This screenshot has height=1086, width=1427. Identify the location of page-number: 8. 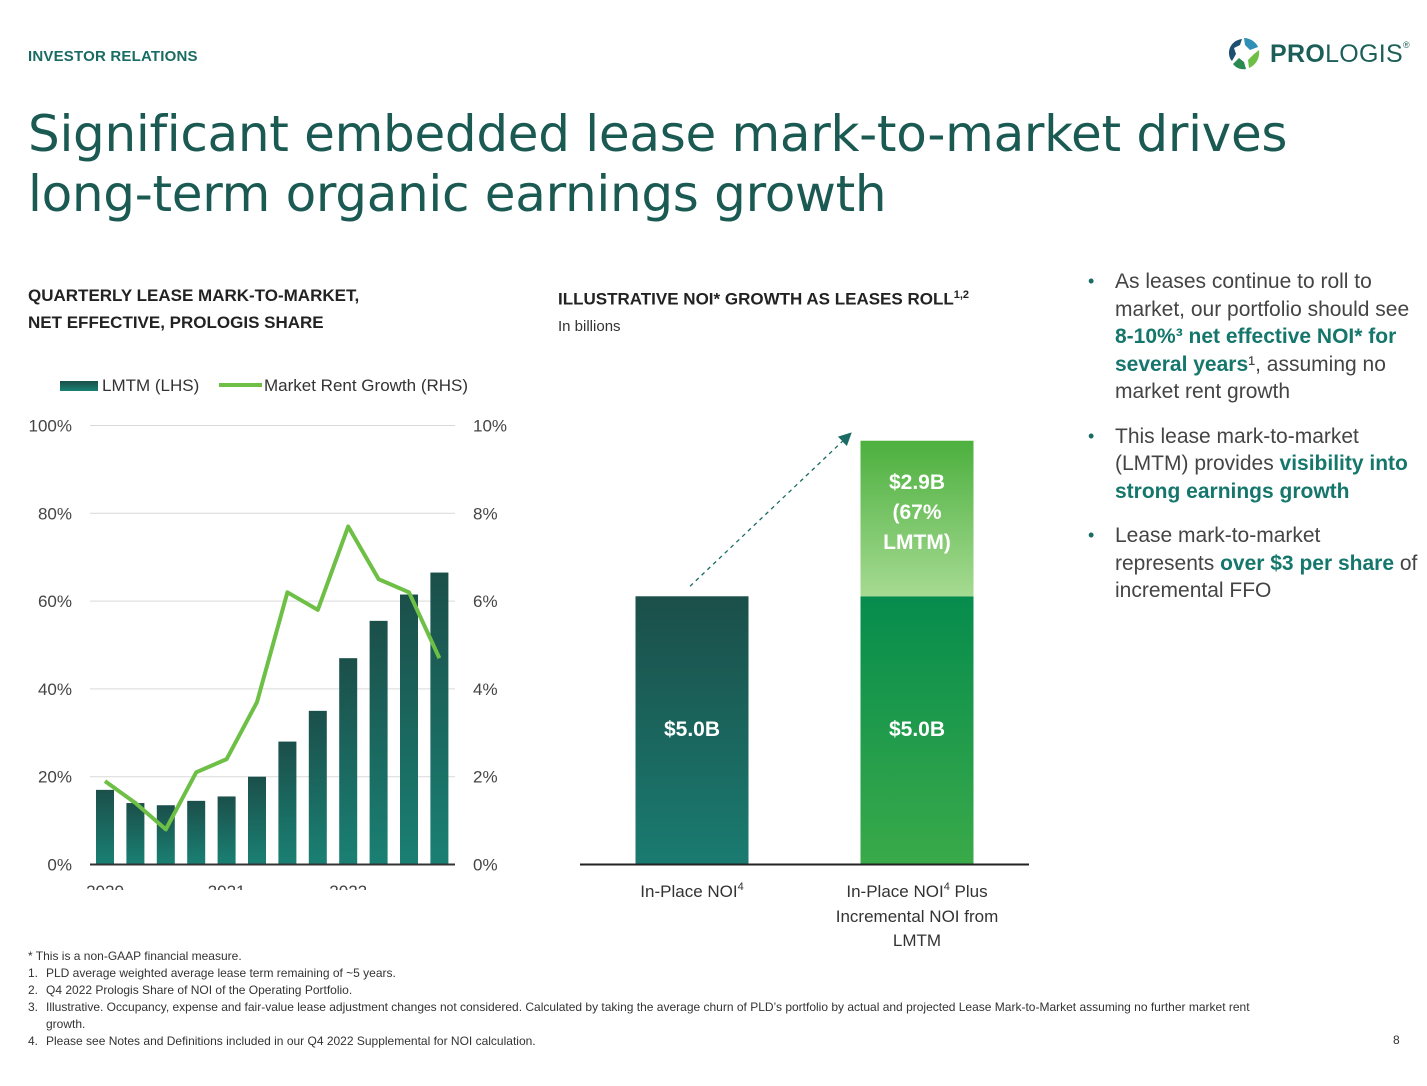
(1396, 1040).